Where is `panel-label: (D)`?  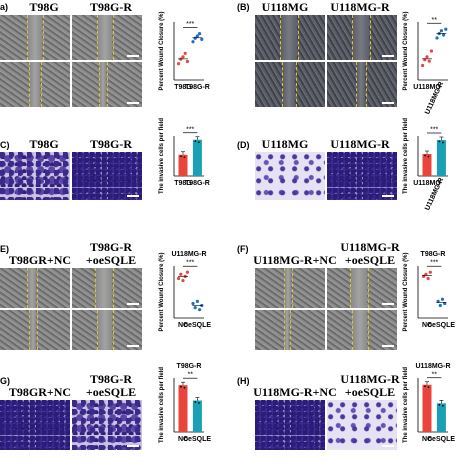
panel-label: (D) is located at coordinates (243, 145).